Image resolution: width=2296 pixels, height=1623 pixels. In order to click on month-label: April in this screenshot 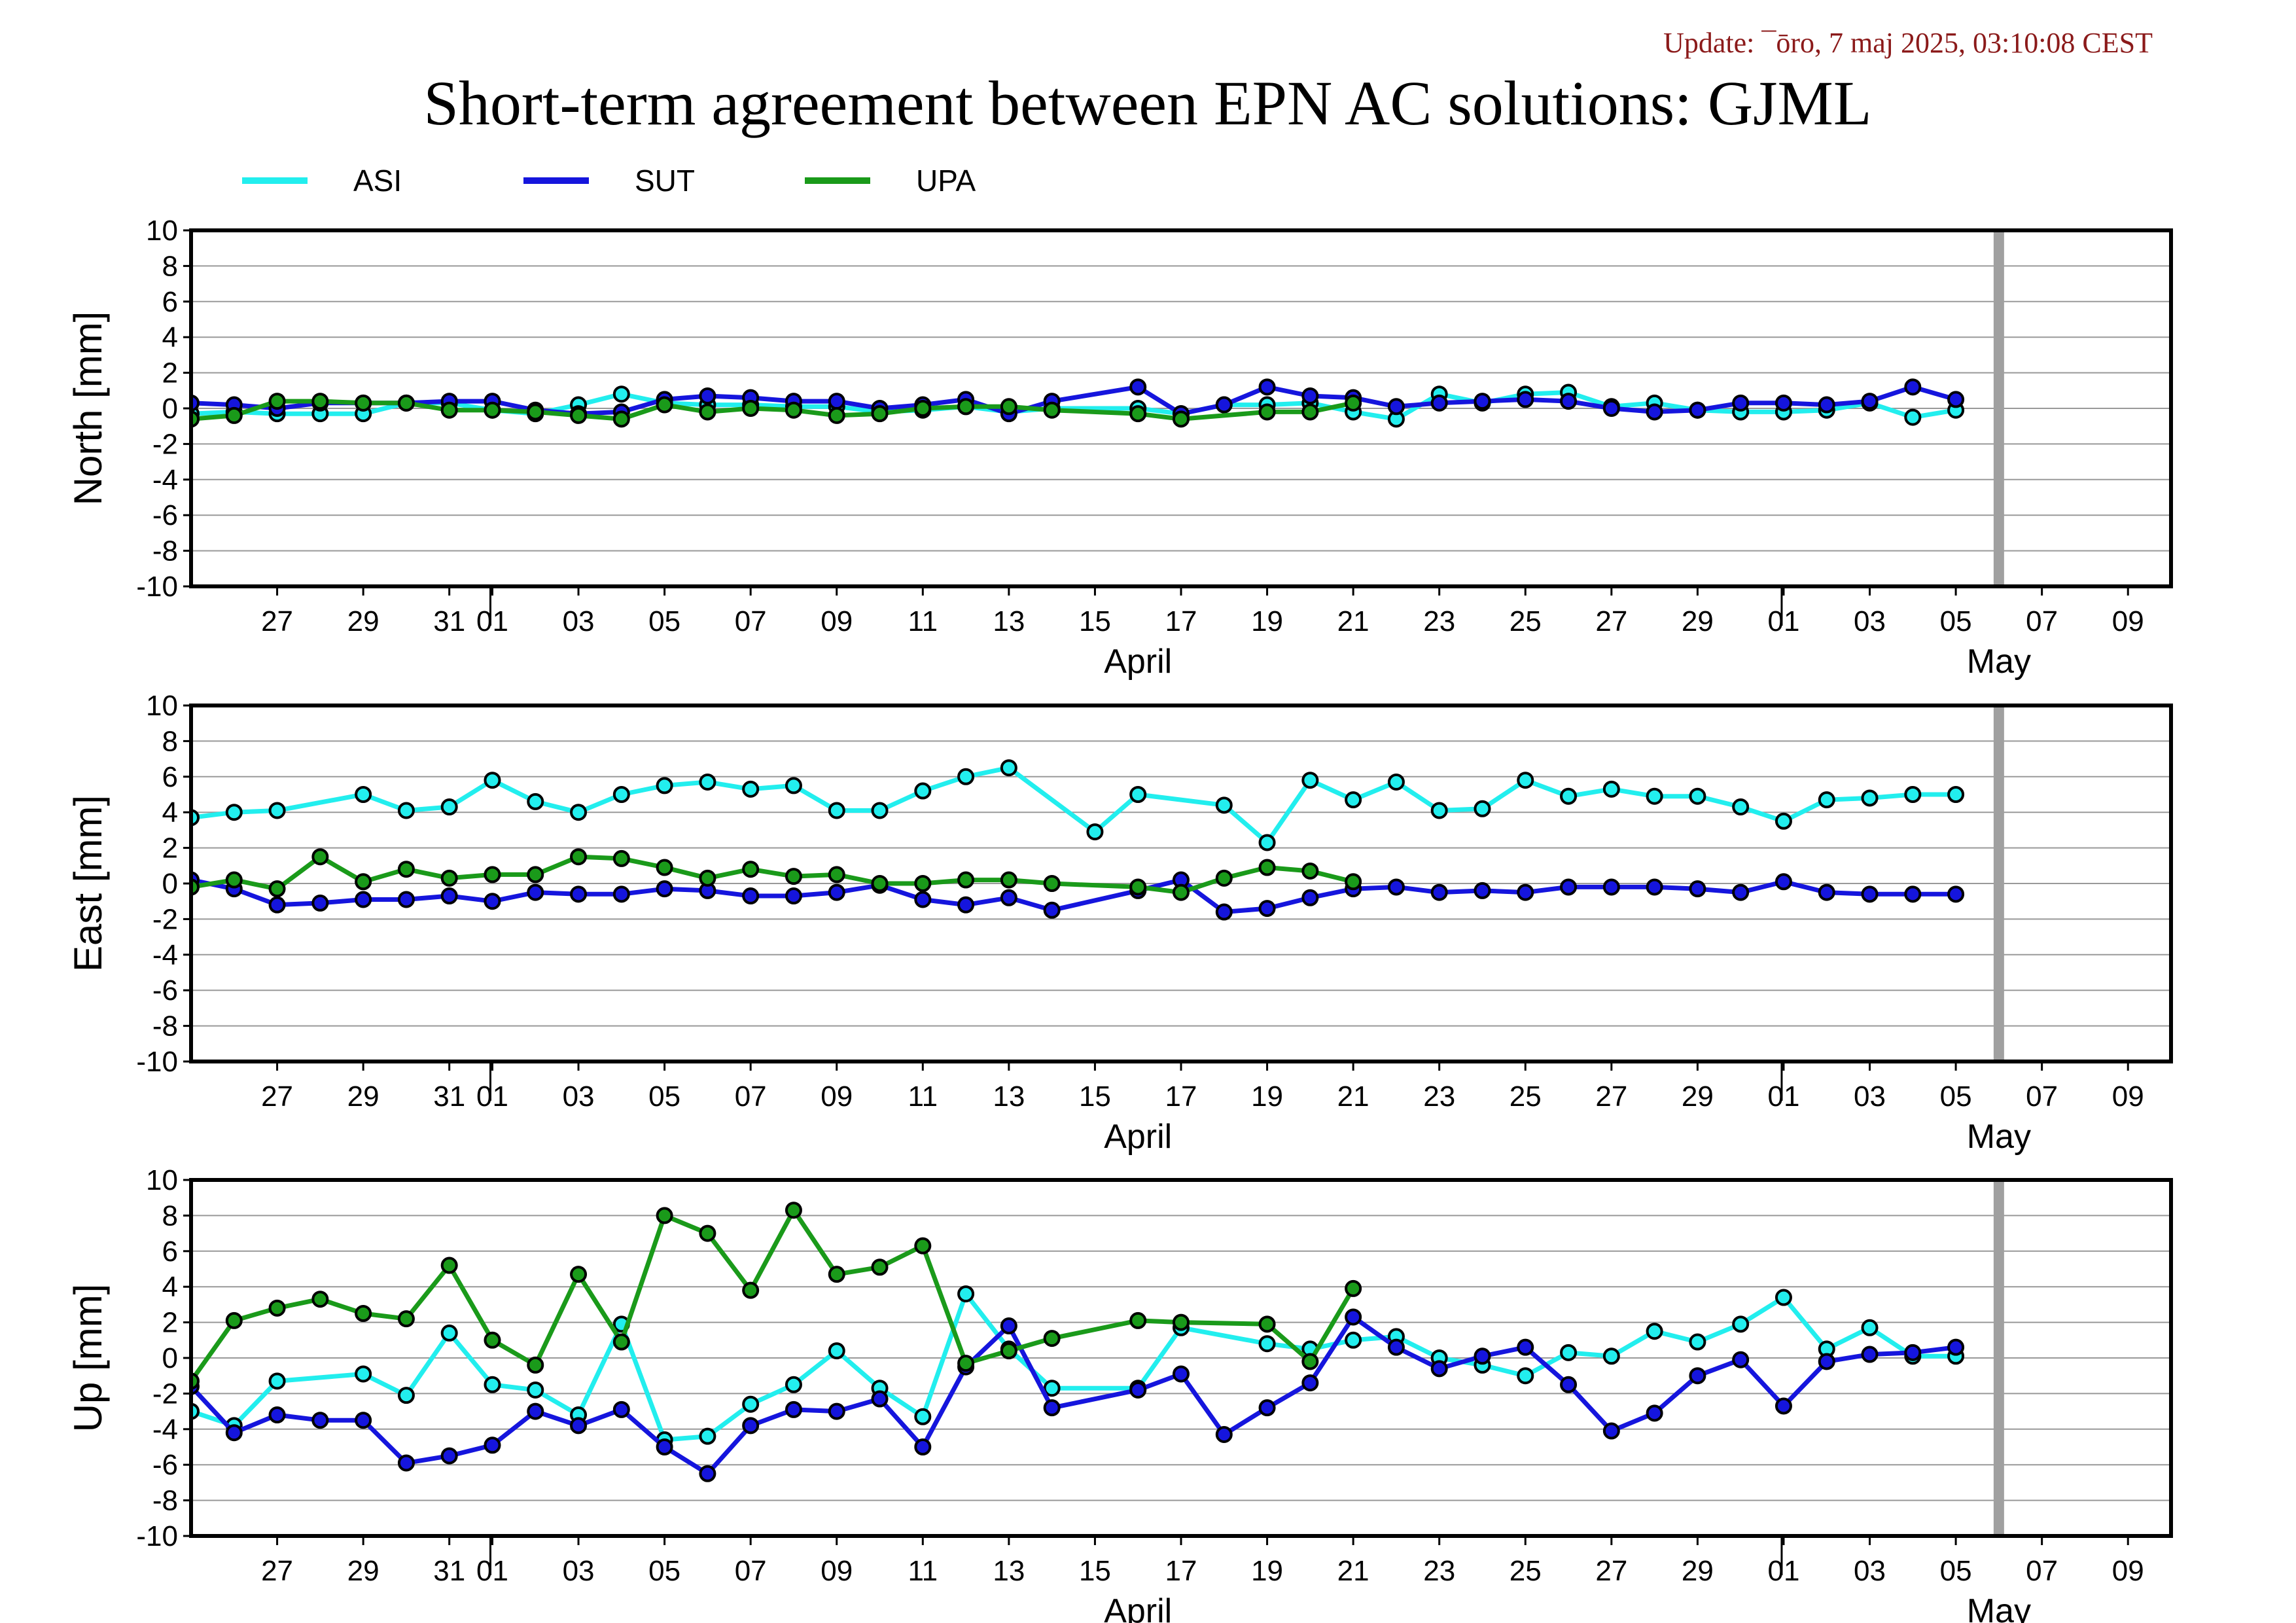, I will do `click(1138, 1607)`.